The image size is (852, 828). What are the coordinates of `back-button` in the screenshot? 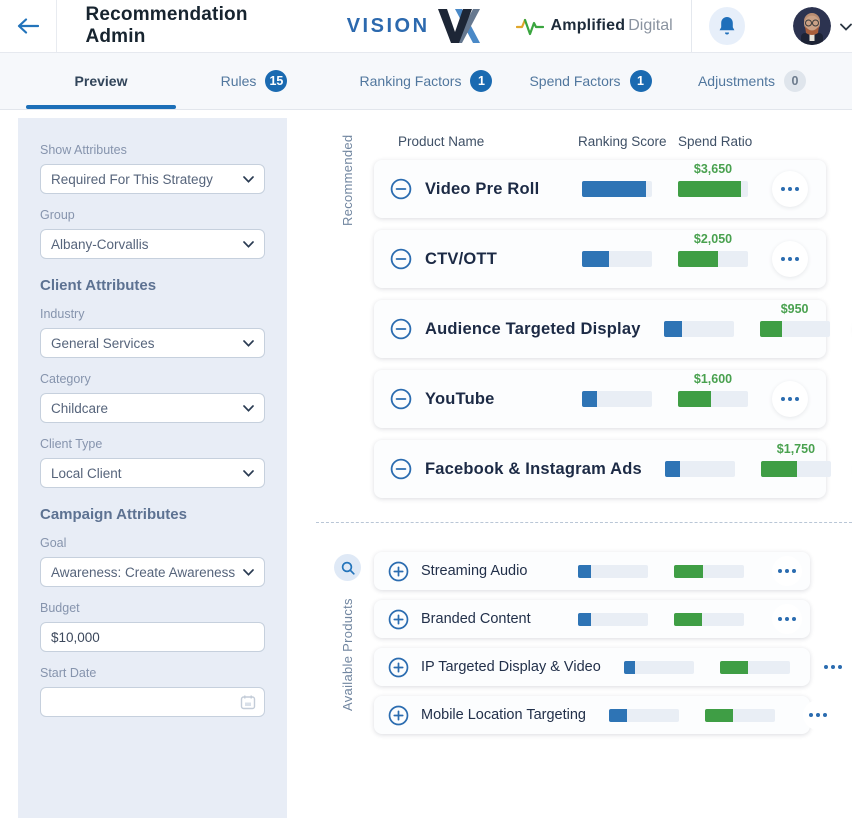 It's located at (29, 26).